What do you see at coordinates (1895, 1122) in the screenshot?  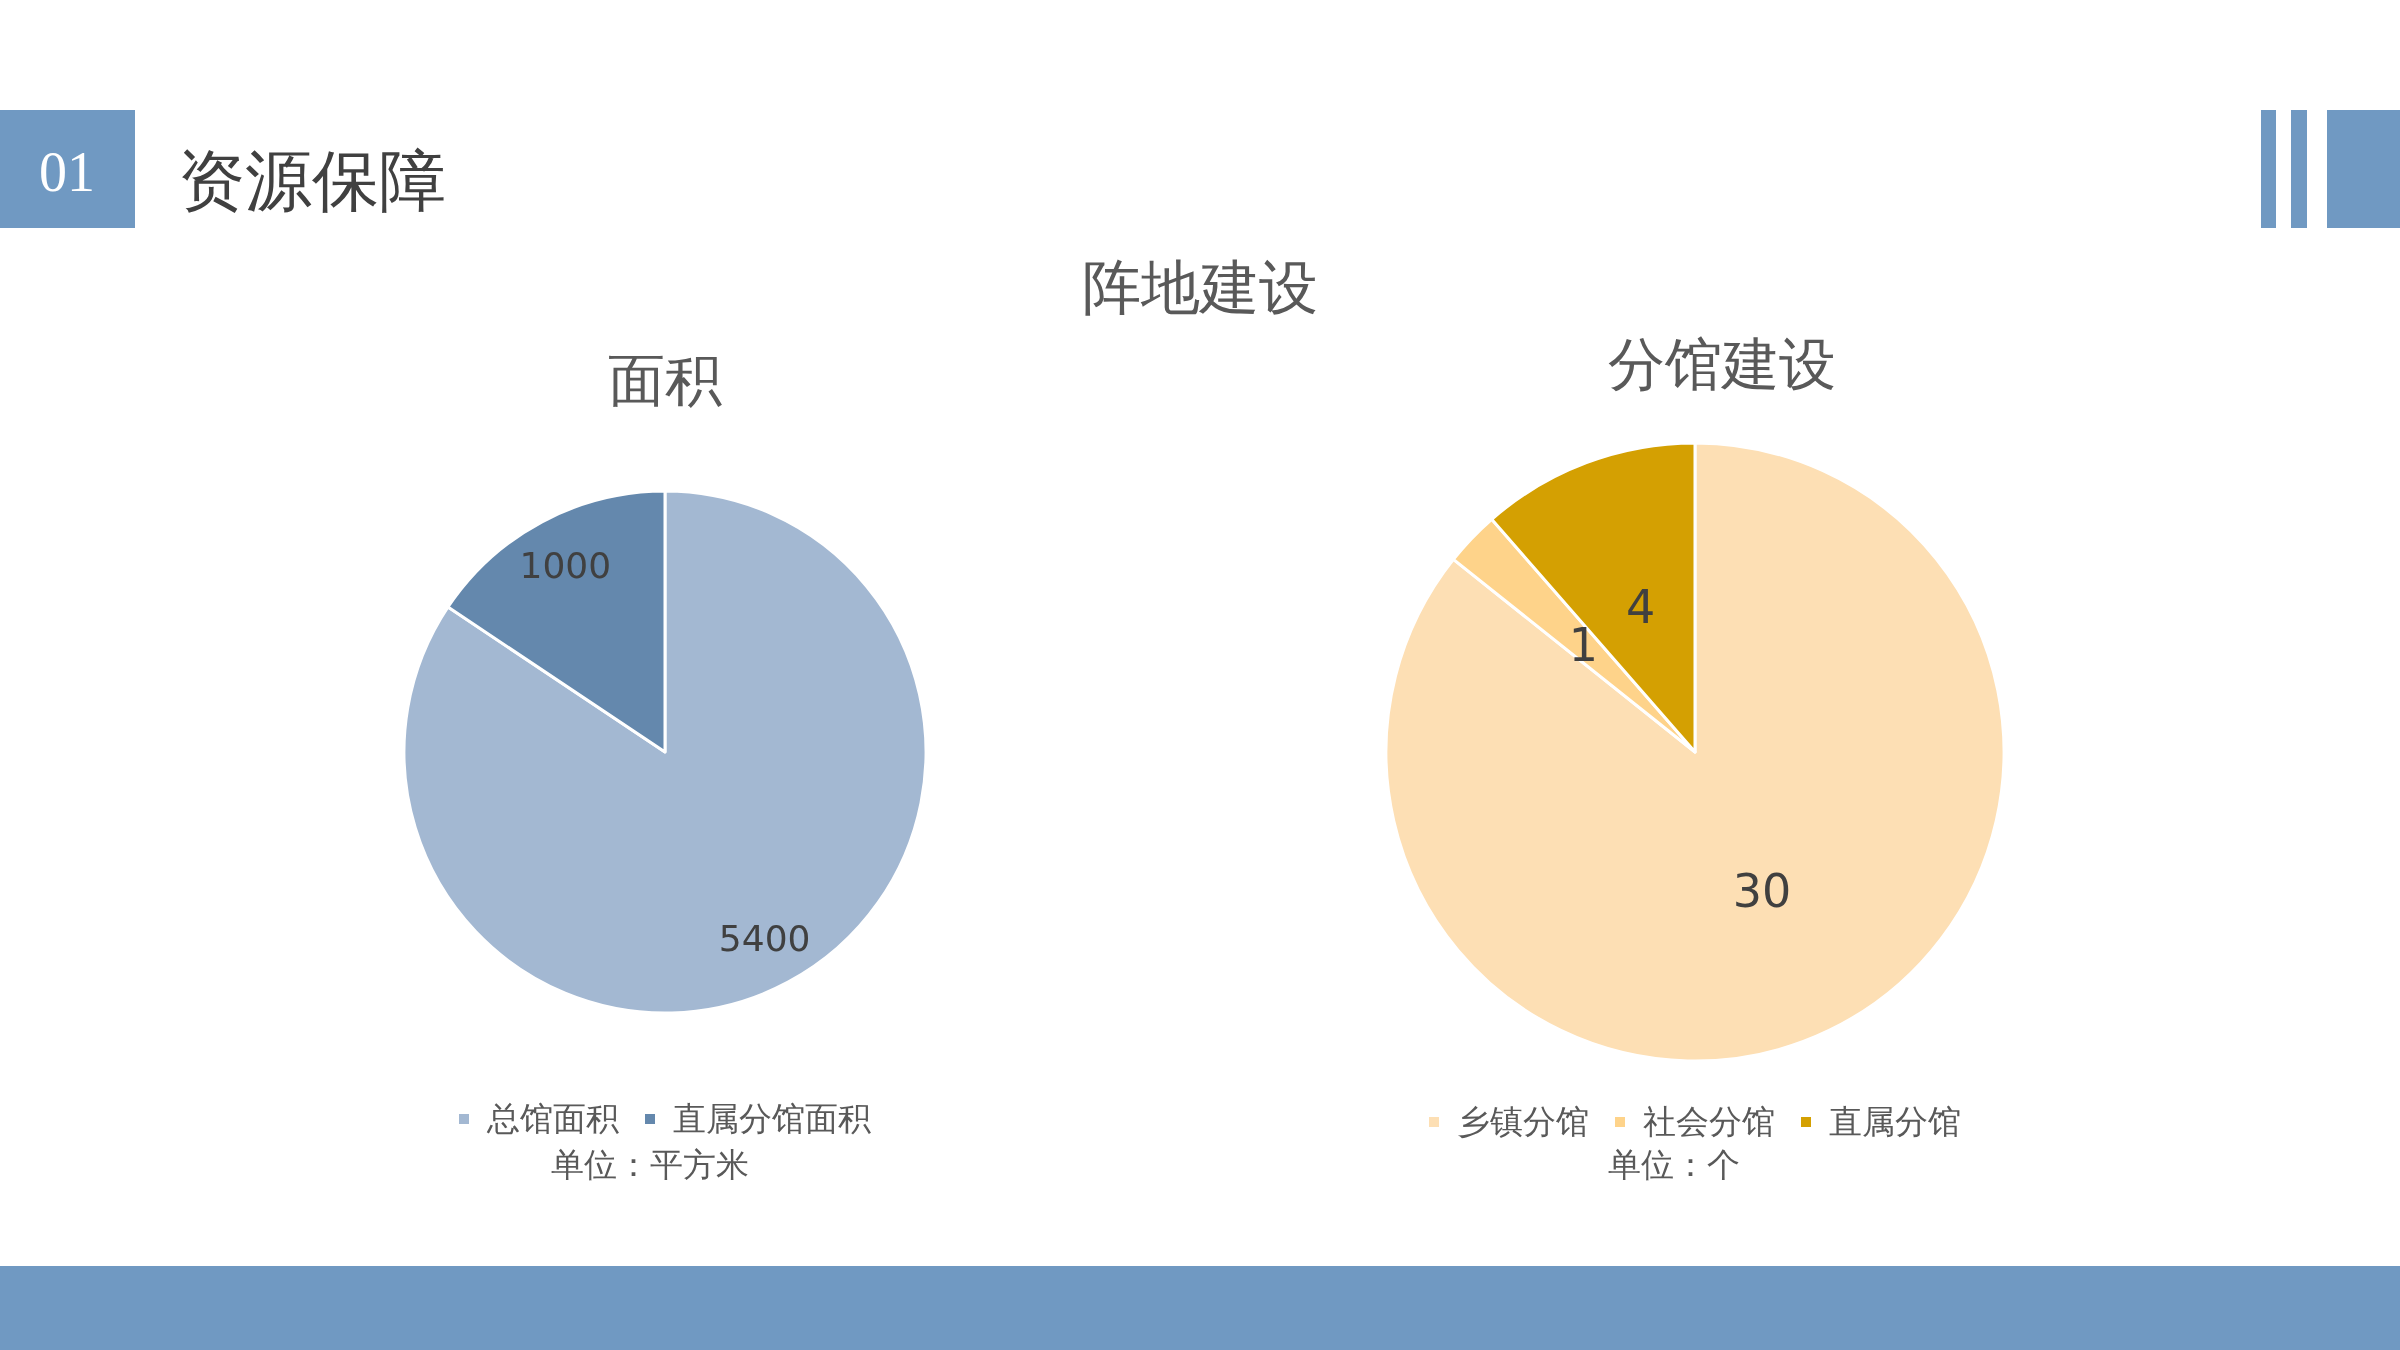 I see `legend-label: 直属分馆` at bounding box center [1895, 1122].